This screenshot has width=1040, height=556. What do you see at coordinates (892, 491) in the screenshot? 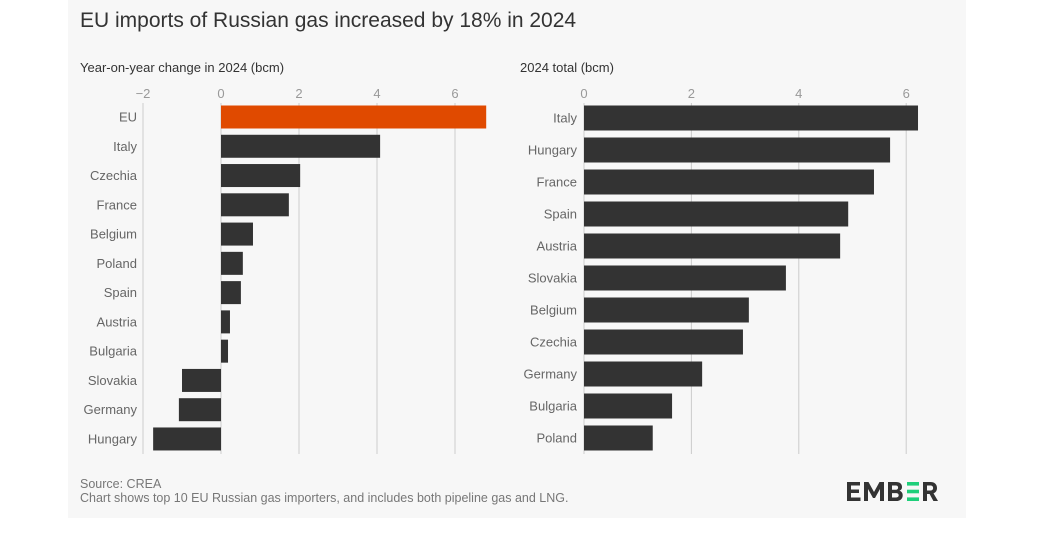
I see `ember-logo` at bounding box center [892, 491].